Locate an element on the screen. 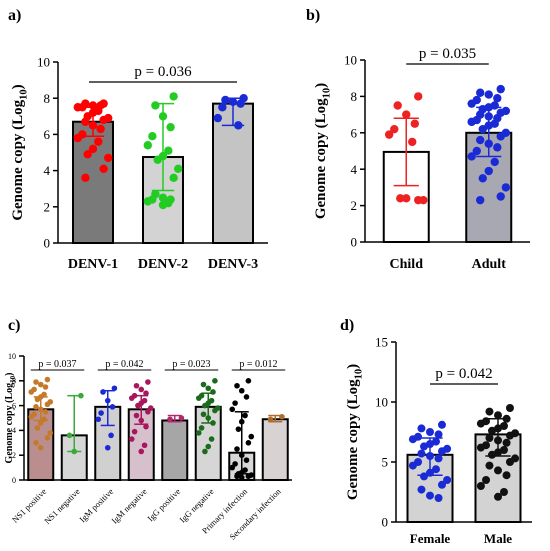 The width and height of the screenshot is (550, 551). y-tick-label: 5 is located at coordinates (385, 462).